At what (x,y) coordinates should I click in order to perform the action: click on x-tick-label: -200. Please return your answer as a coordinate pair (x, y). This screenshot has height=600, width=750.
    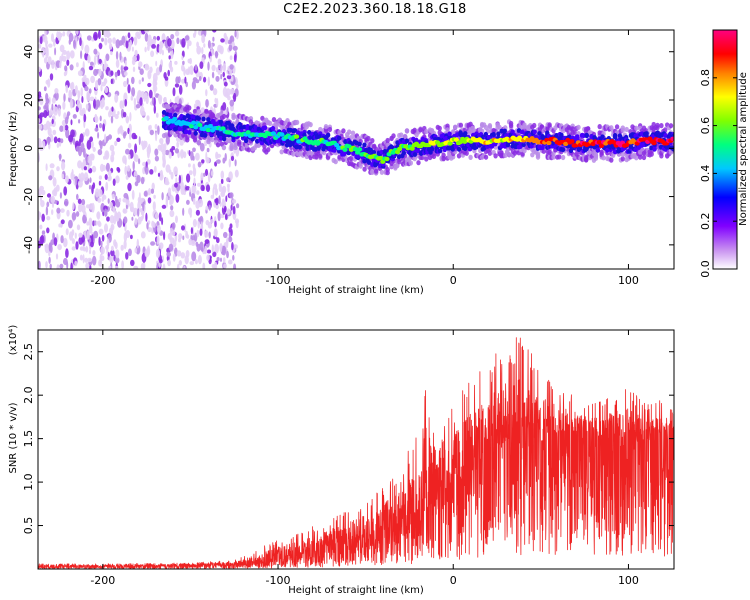
    Looking at the image, I should click on (102, 280).